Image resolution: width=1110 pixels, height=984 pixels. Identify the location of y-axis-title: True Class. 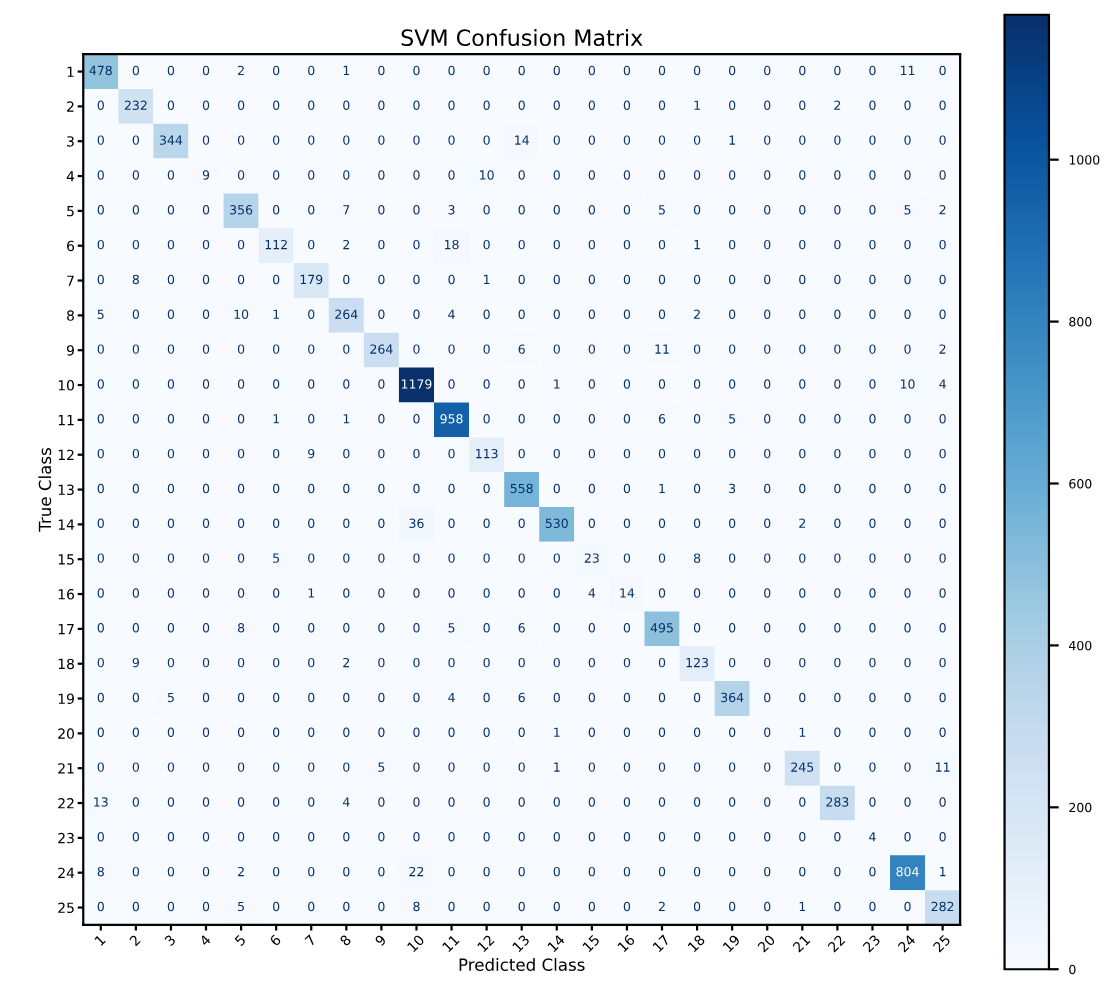
(45, 490).